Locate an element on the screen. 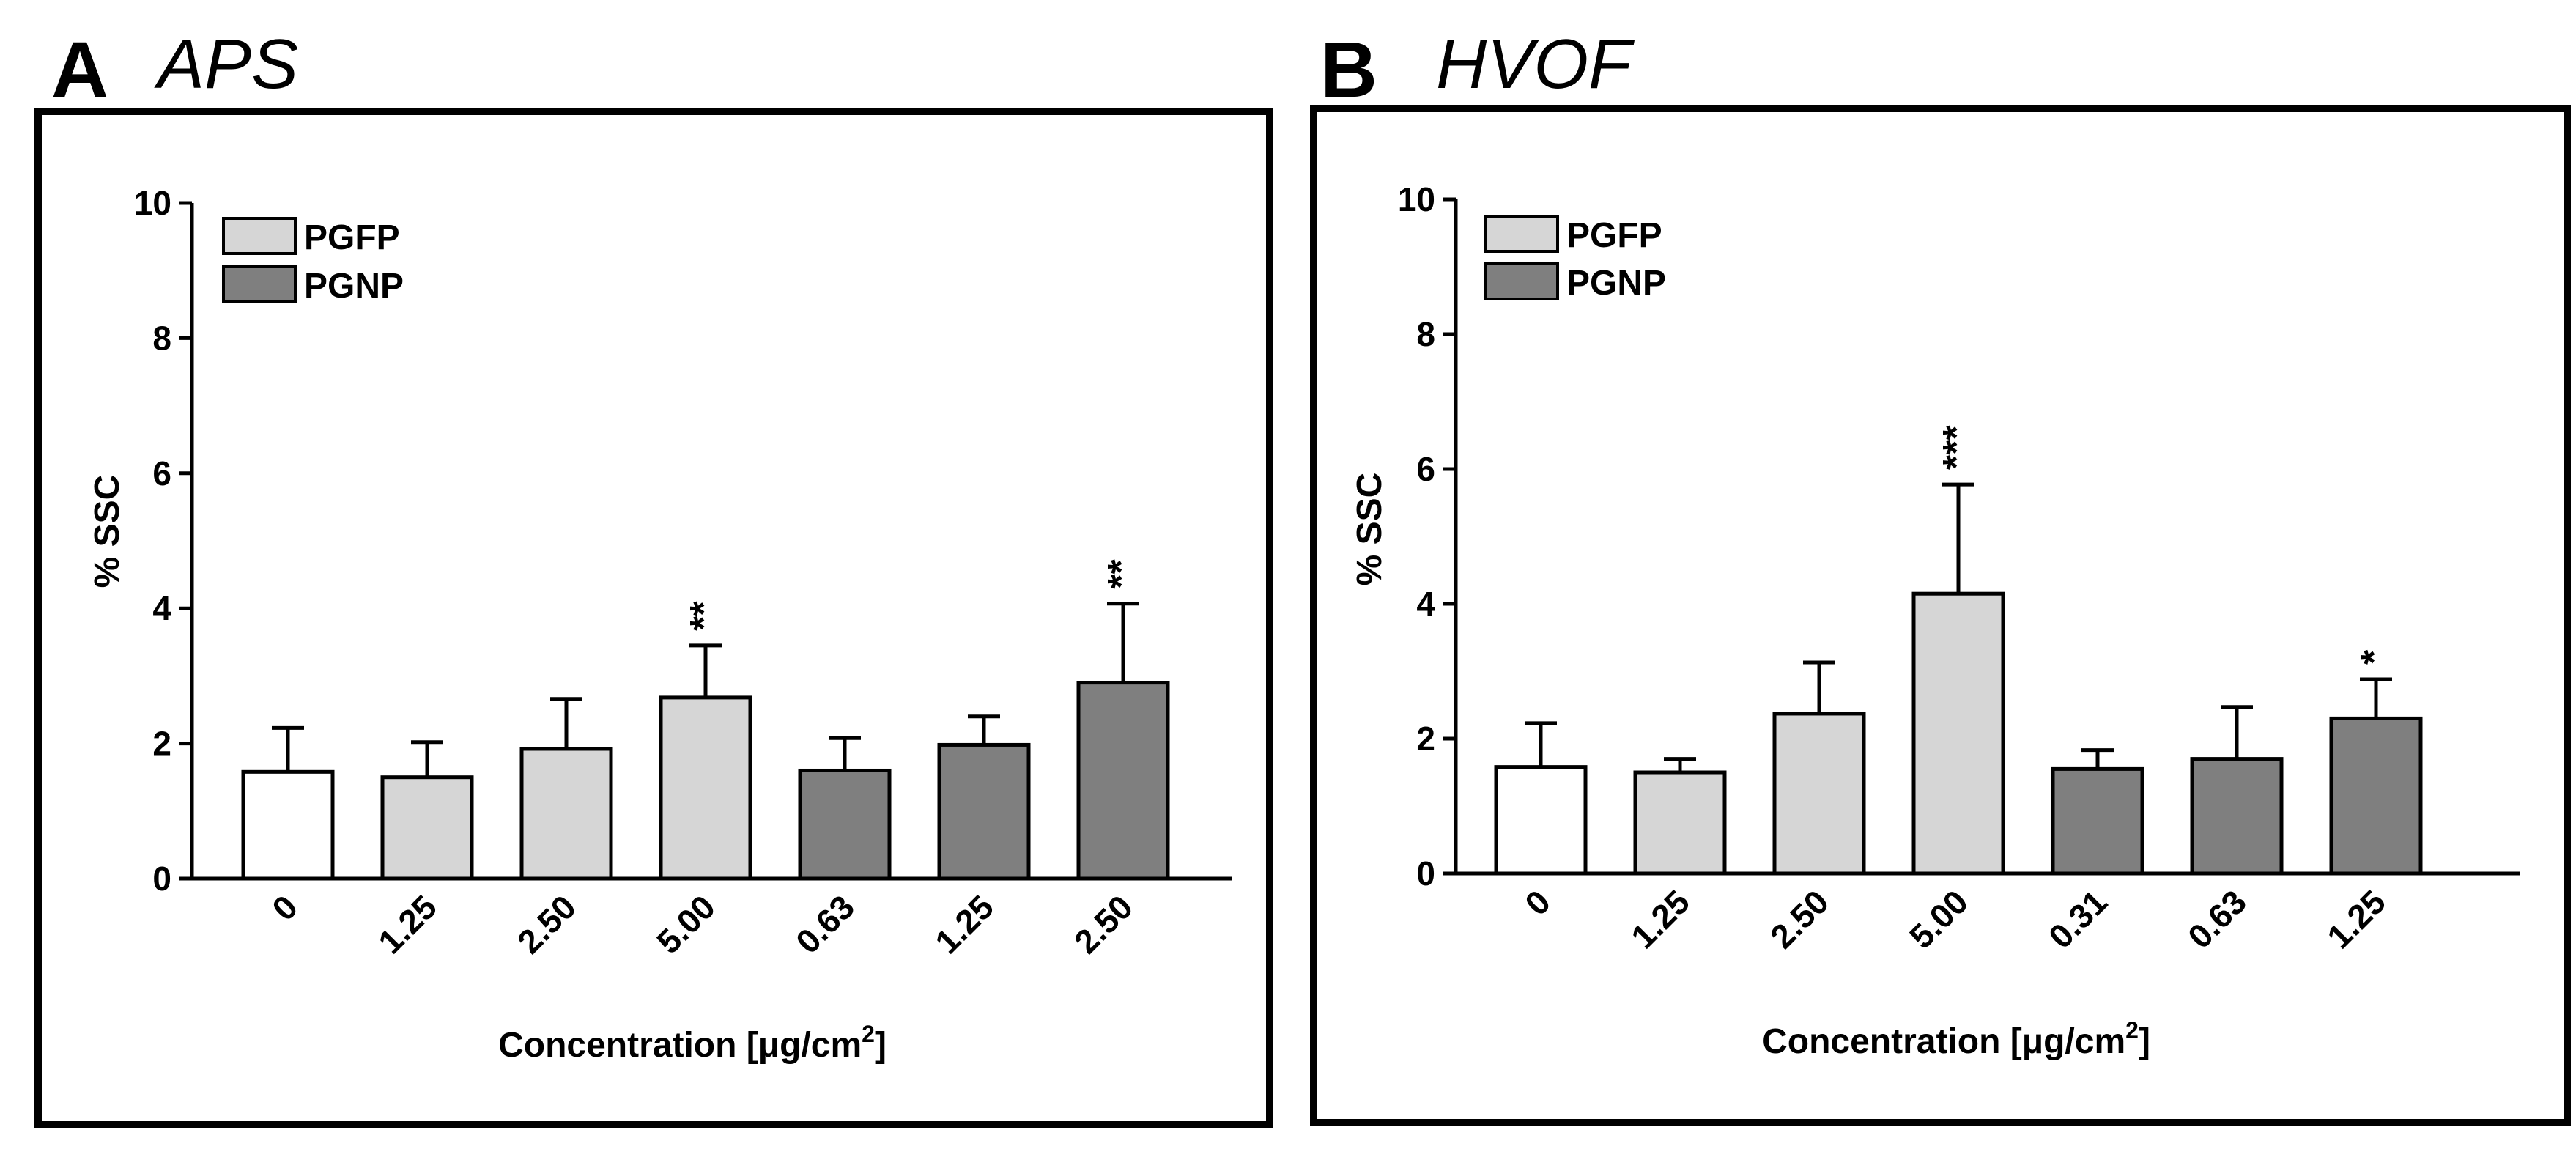 The image size is (2576, 1160). significance-marker: * is located at coordinates (2374, 657).